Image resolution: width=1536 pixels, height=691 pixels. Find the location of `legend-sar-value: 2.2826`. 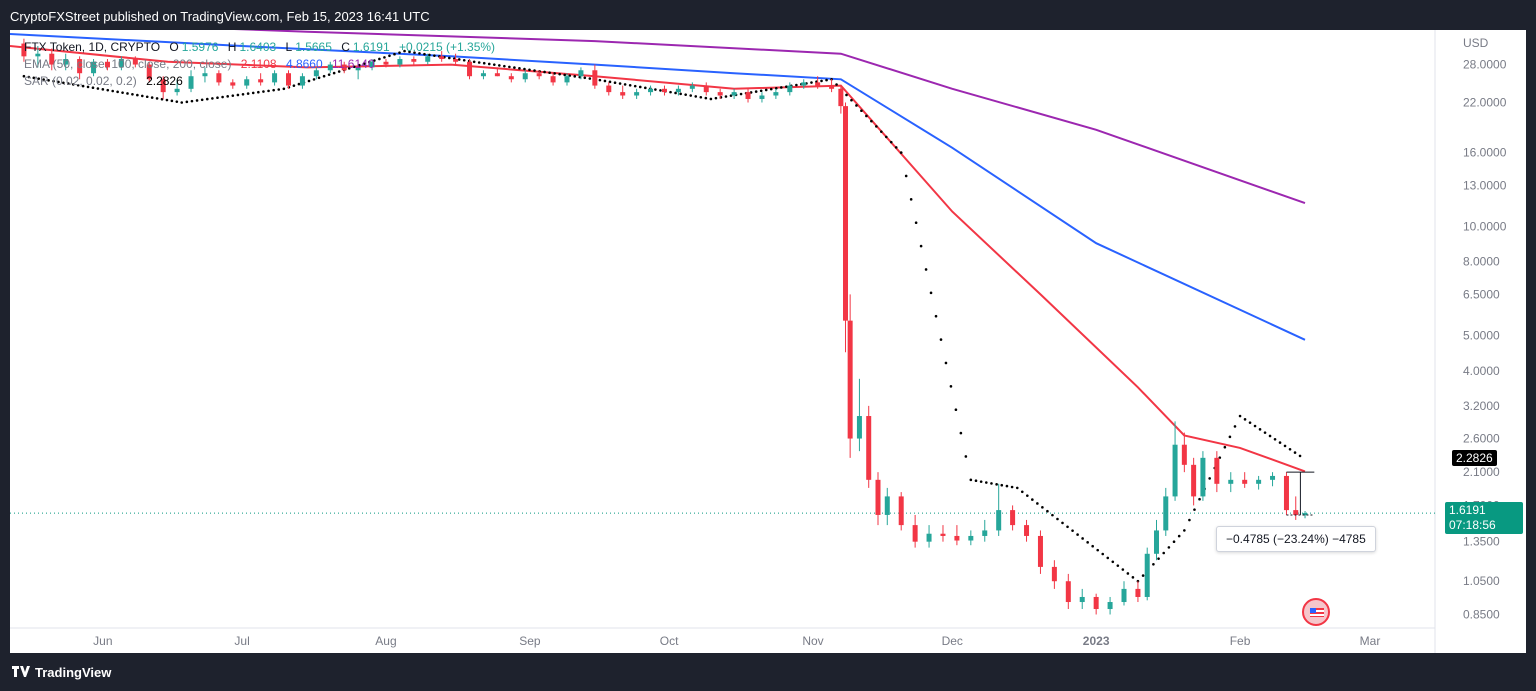

legend-sar-value: 2.2826 is located at coordinates (164, 81).